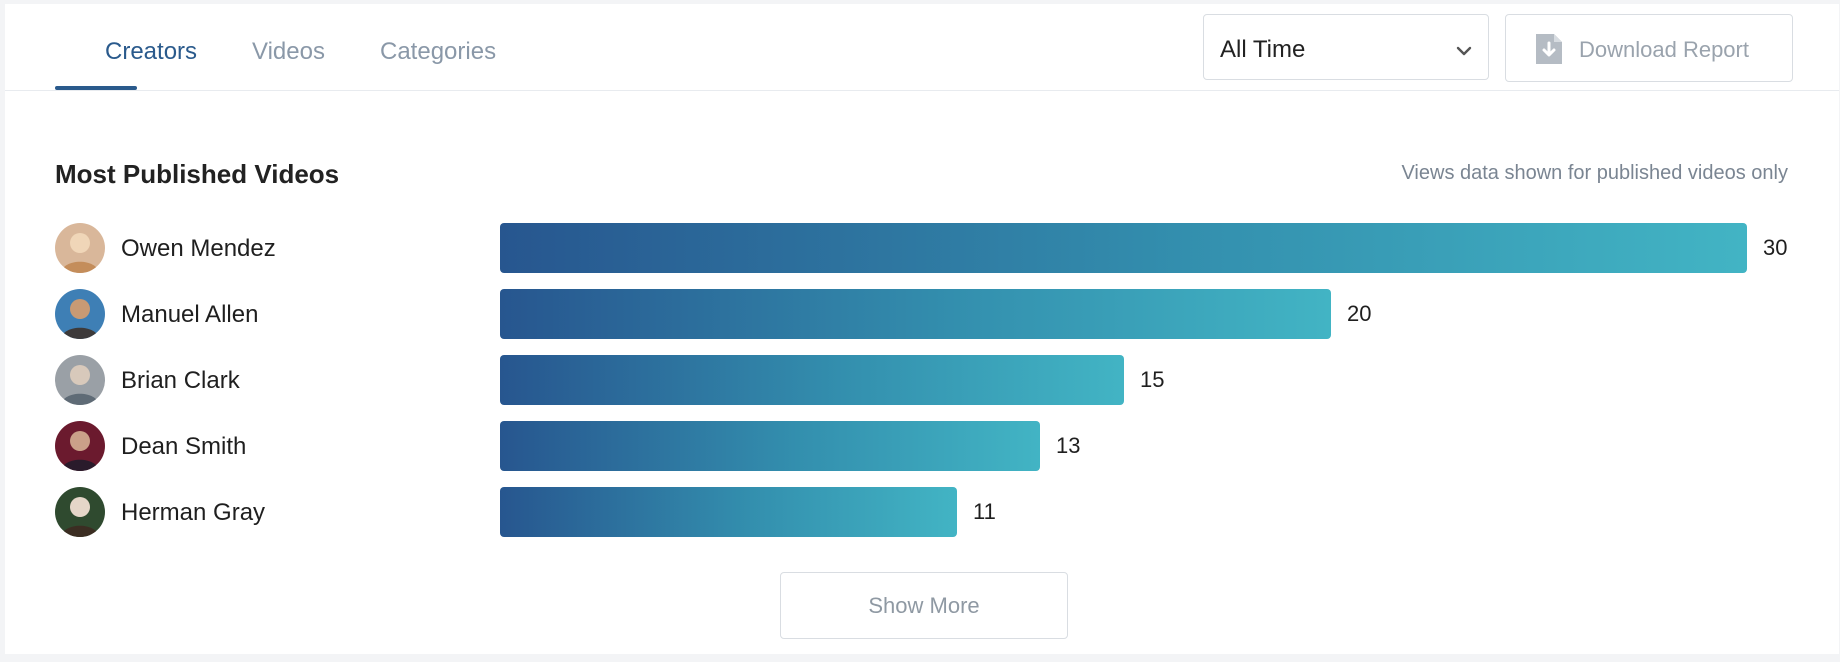 The image size is (1840, 662). I want to click on chart-row: Owen Mendez 30, so click(922, 248).